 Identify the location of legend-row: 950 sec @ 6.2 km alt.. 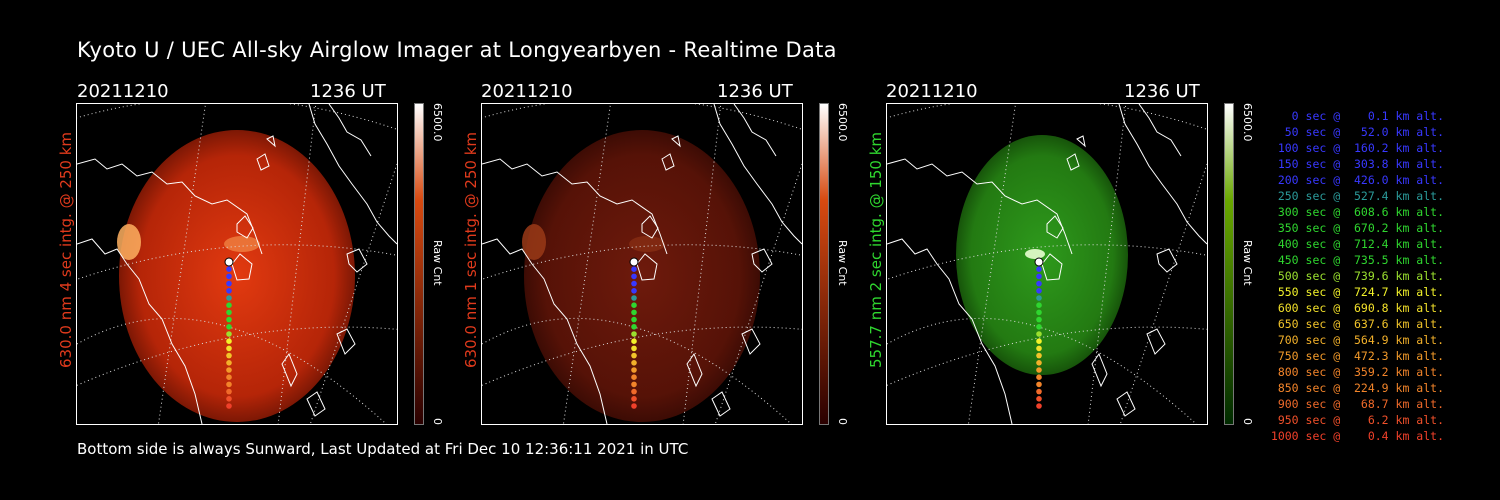
(1360, 420).